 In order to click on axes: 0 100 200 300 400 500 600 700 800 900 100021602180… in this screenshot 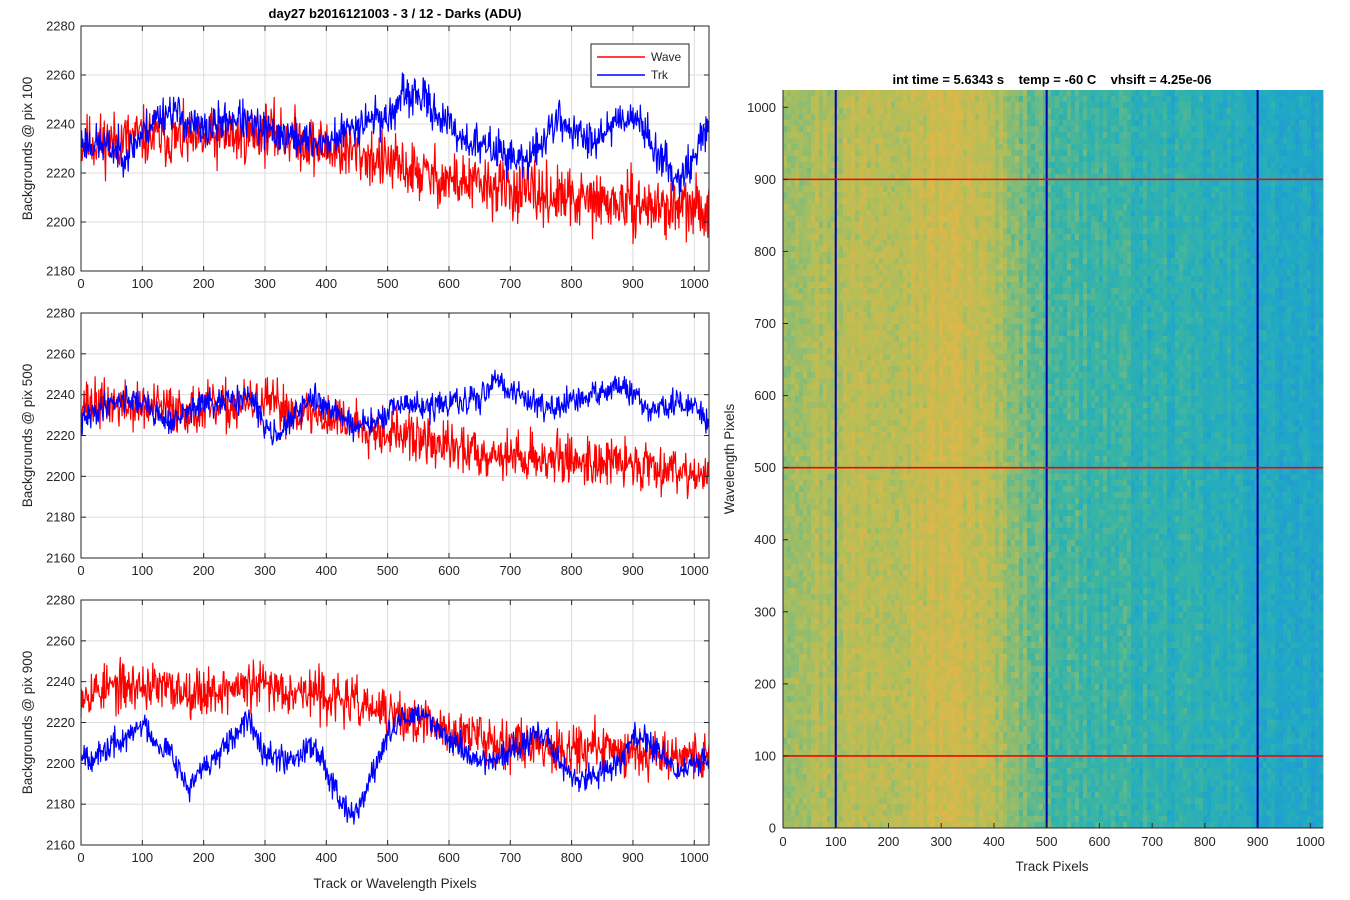, I will do `click(378, 442)`.